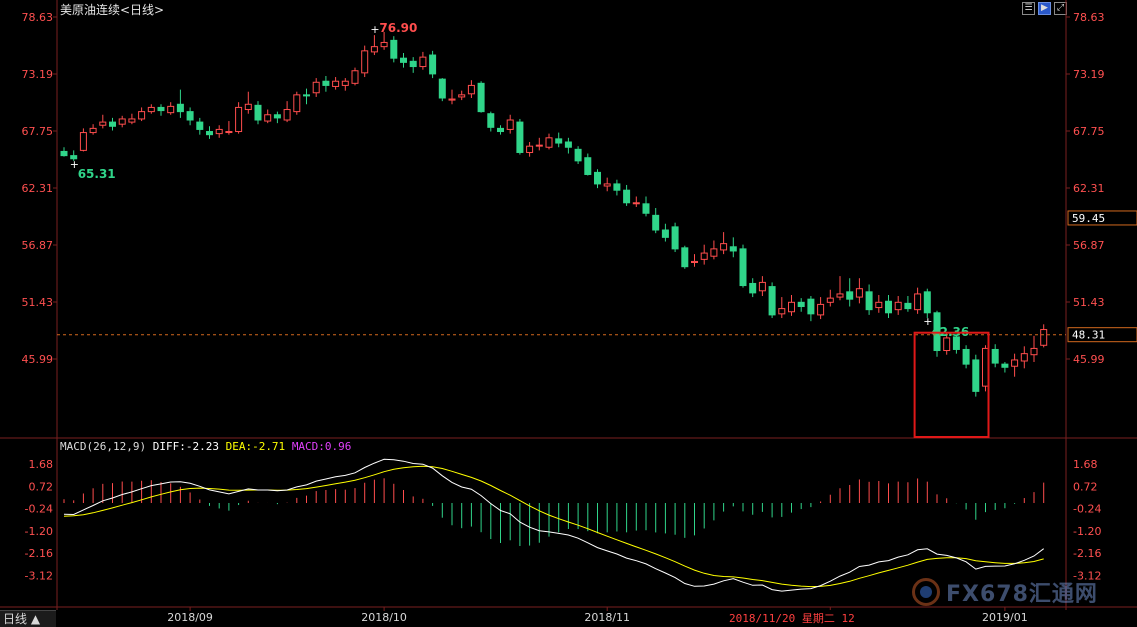 This screenshot has width=1137, height=627. I want to click on watermark: FX678汇通网, so click(1005, 592).